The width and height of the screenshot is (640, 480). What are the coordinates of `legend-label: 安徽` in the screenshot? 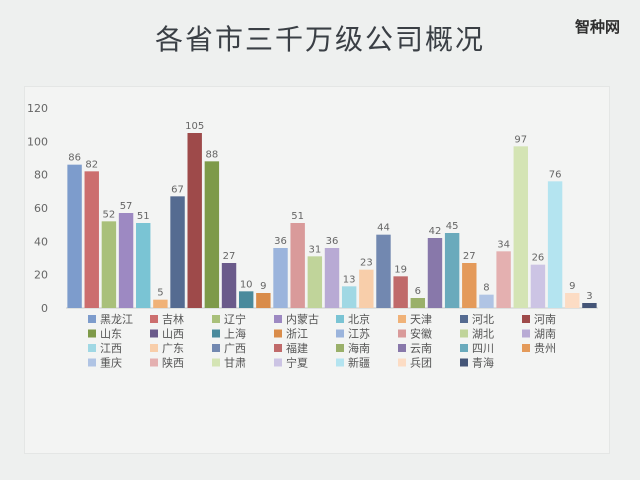 It's located at (421, 334).